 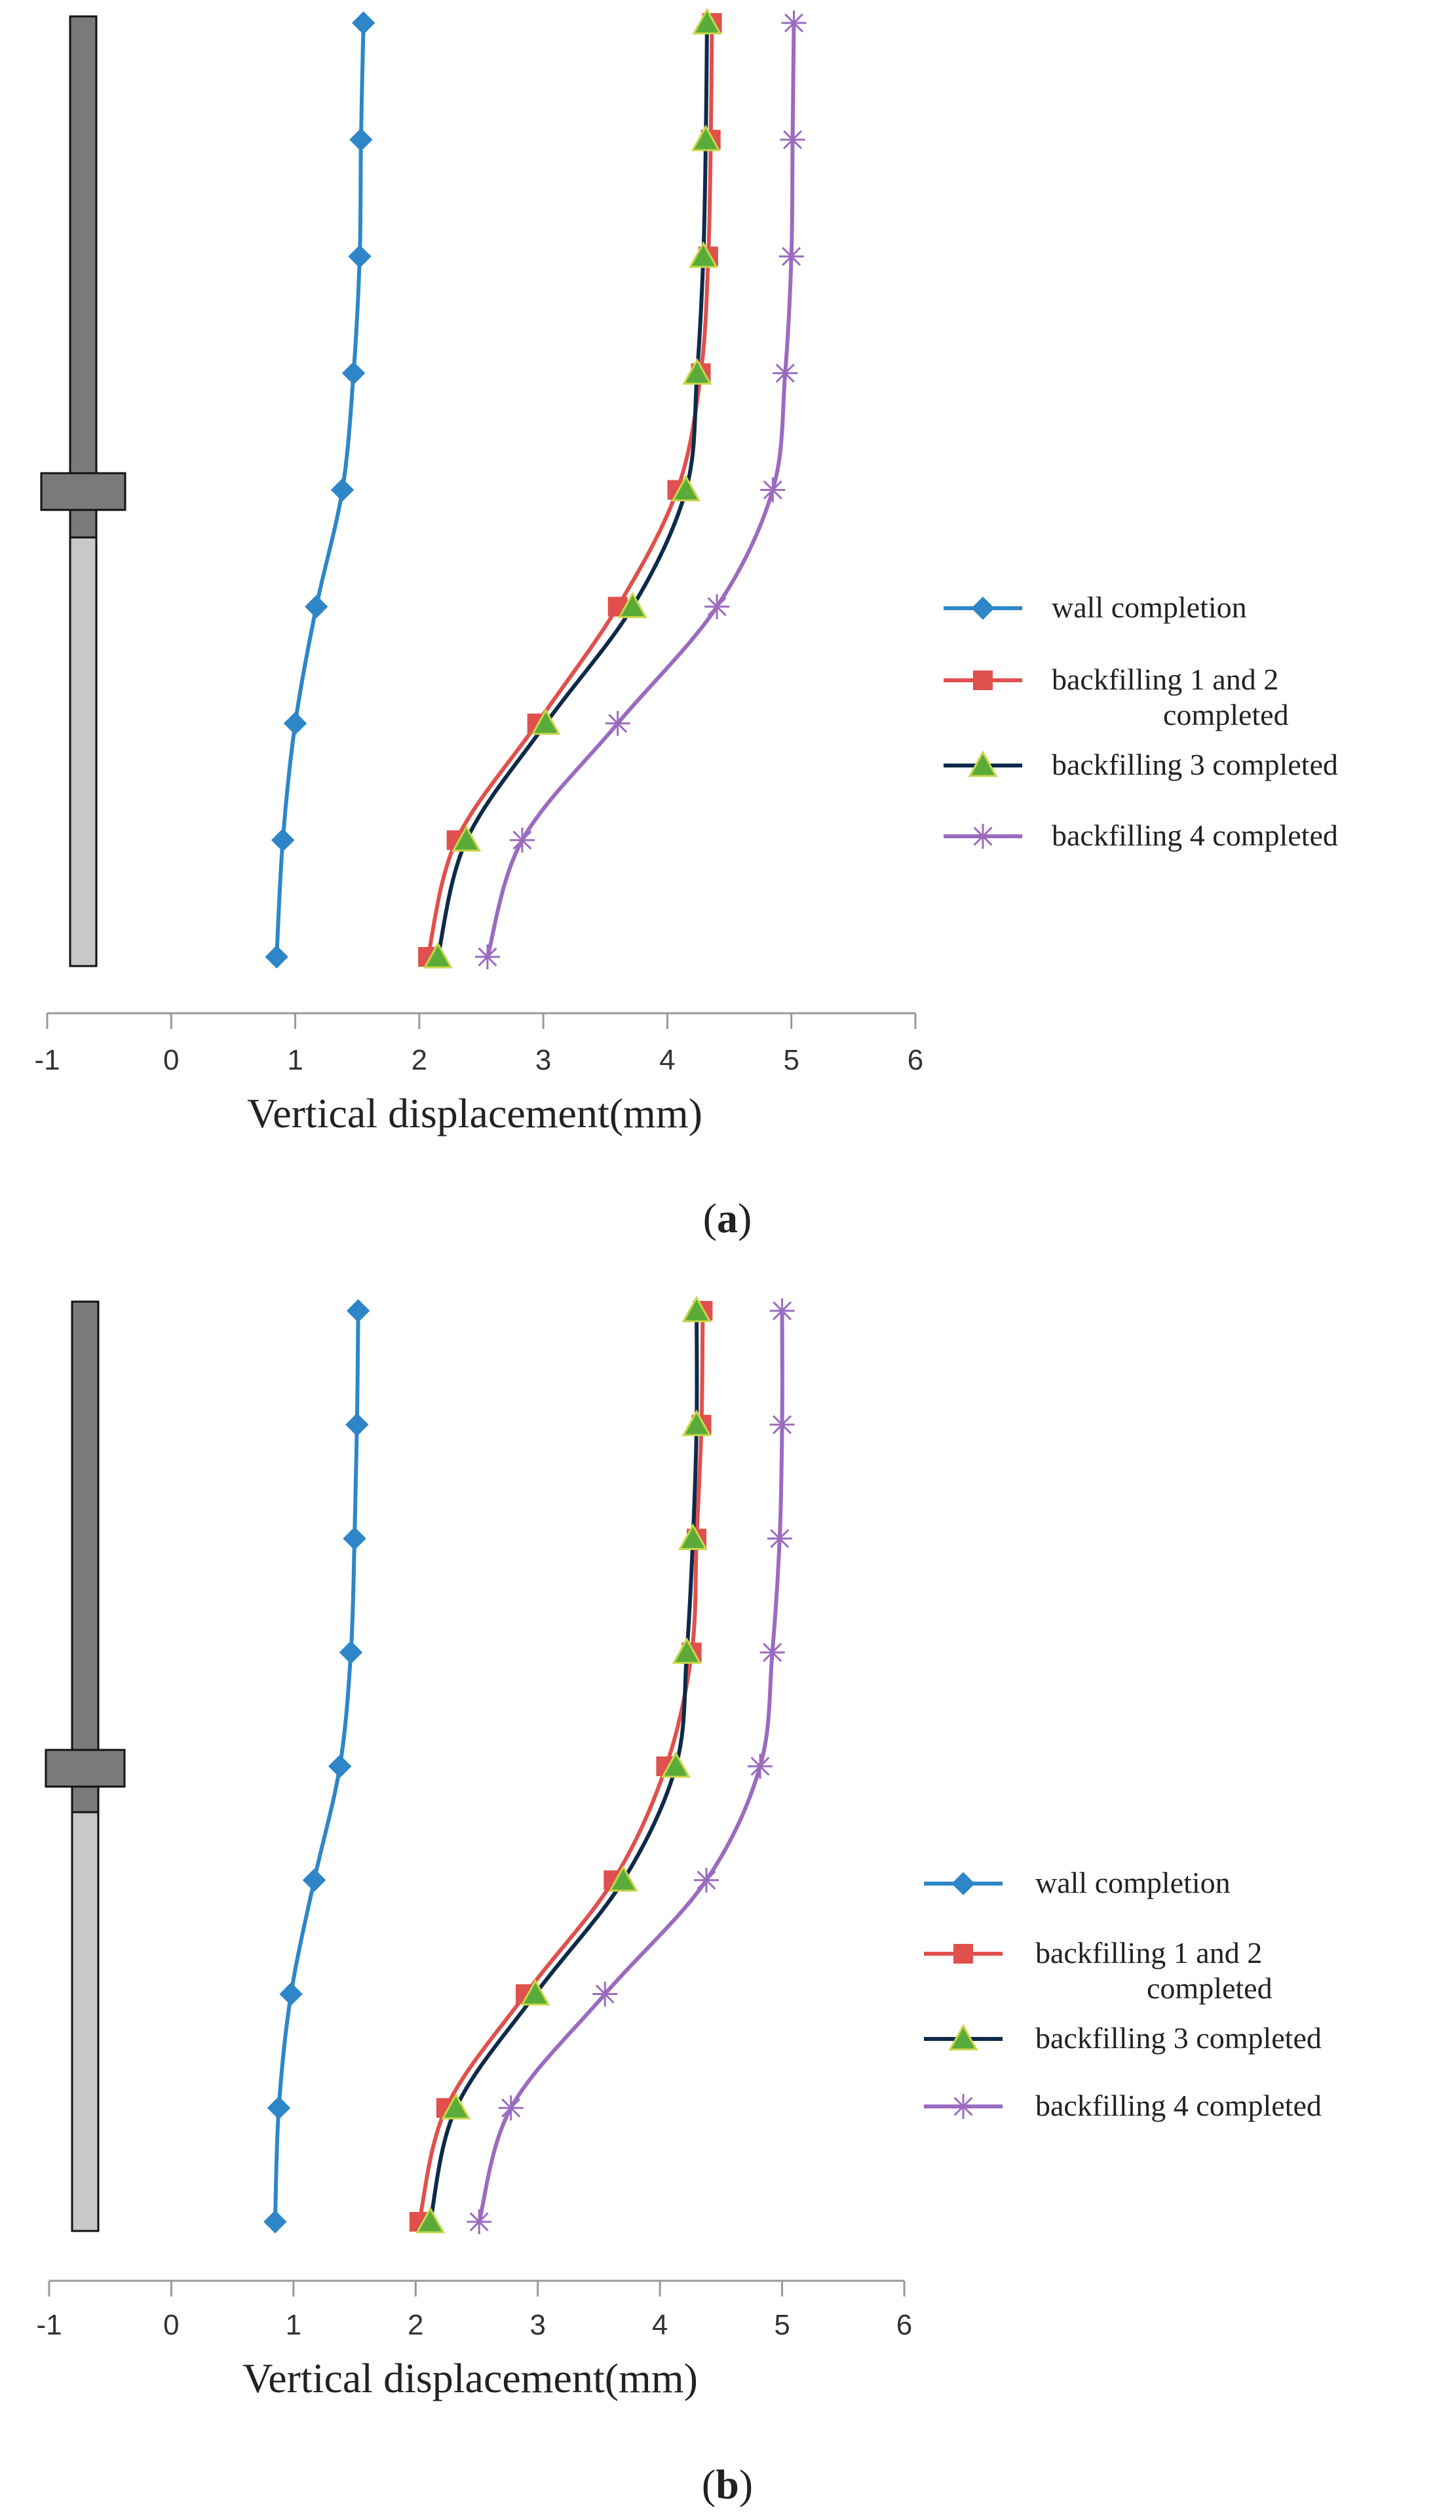 I want to click on wall-joint, so click(x=83, y=491).